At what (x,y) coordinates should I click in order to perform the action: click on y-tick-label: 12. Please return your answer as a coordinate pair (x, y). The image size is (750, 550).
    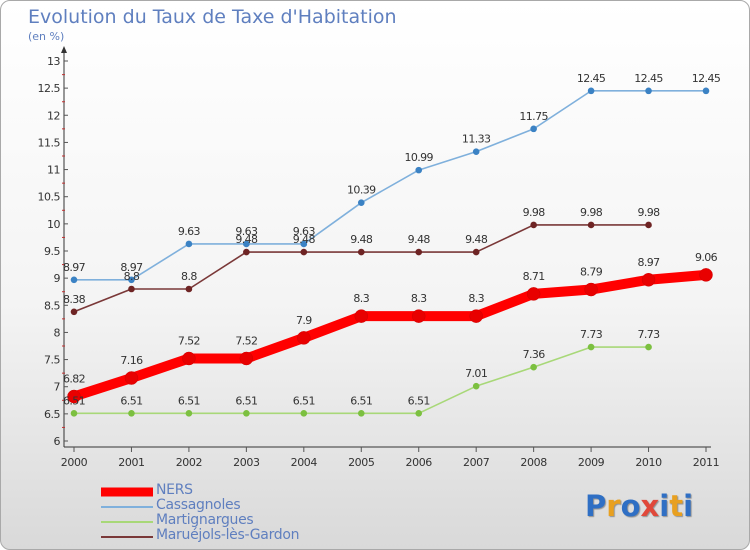
    Looking at the image, I should click on (53, 115).